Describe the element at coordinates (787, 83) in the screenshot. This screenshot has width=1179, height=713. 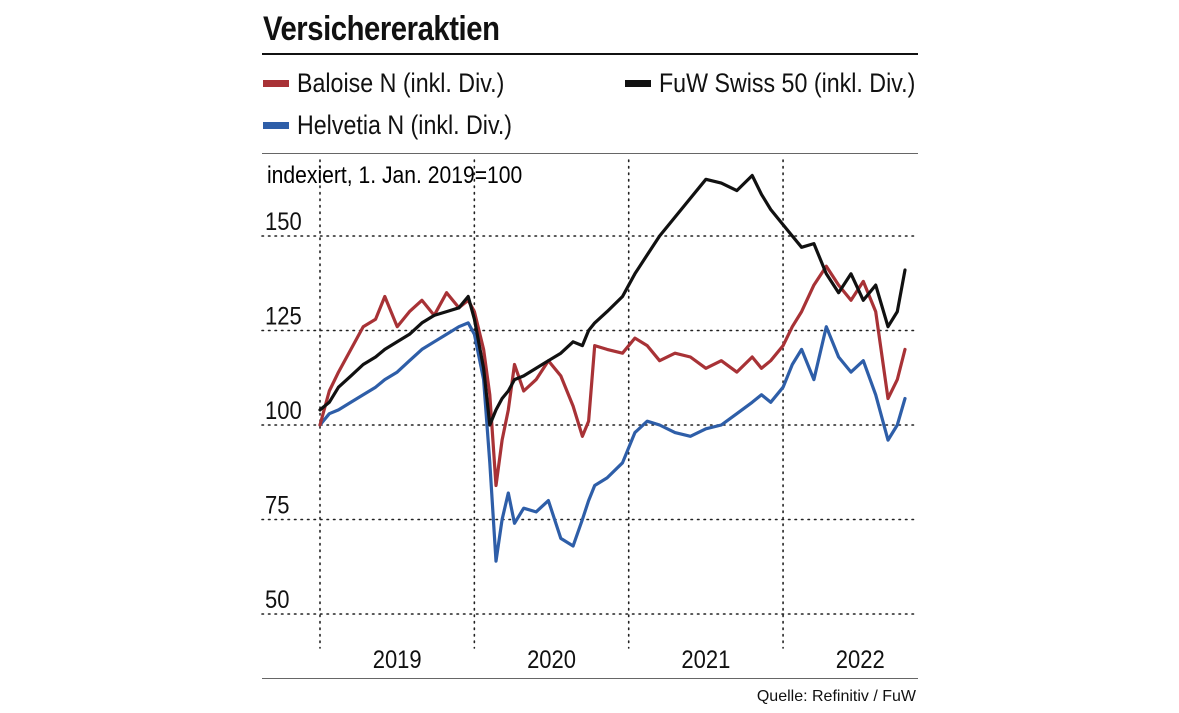
I see `legend-label-smi: FuW Swiss 50 (inkl. Div.)` at that location.